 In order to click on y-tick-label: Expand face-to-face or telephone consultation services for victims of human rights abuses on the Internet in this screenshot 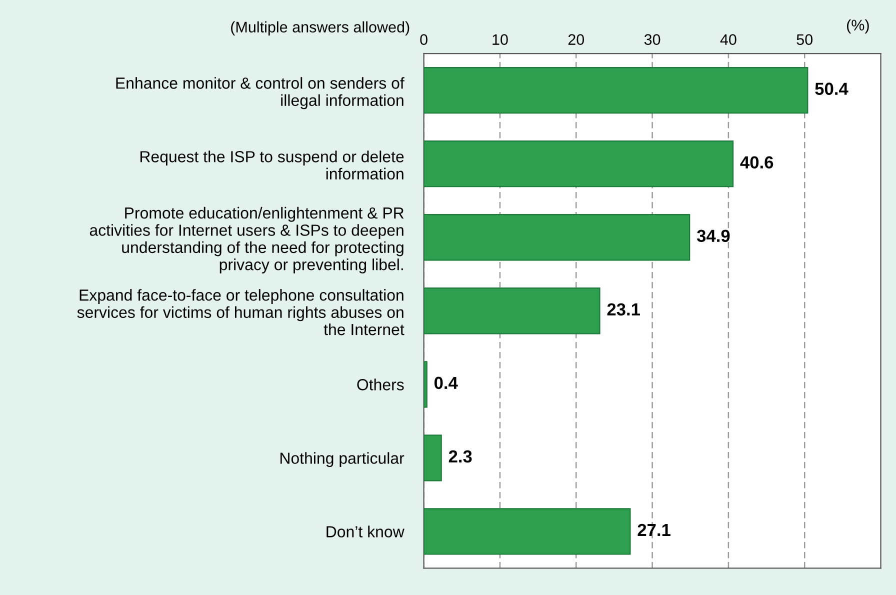, I will do `click(240, 312)`.